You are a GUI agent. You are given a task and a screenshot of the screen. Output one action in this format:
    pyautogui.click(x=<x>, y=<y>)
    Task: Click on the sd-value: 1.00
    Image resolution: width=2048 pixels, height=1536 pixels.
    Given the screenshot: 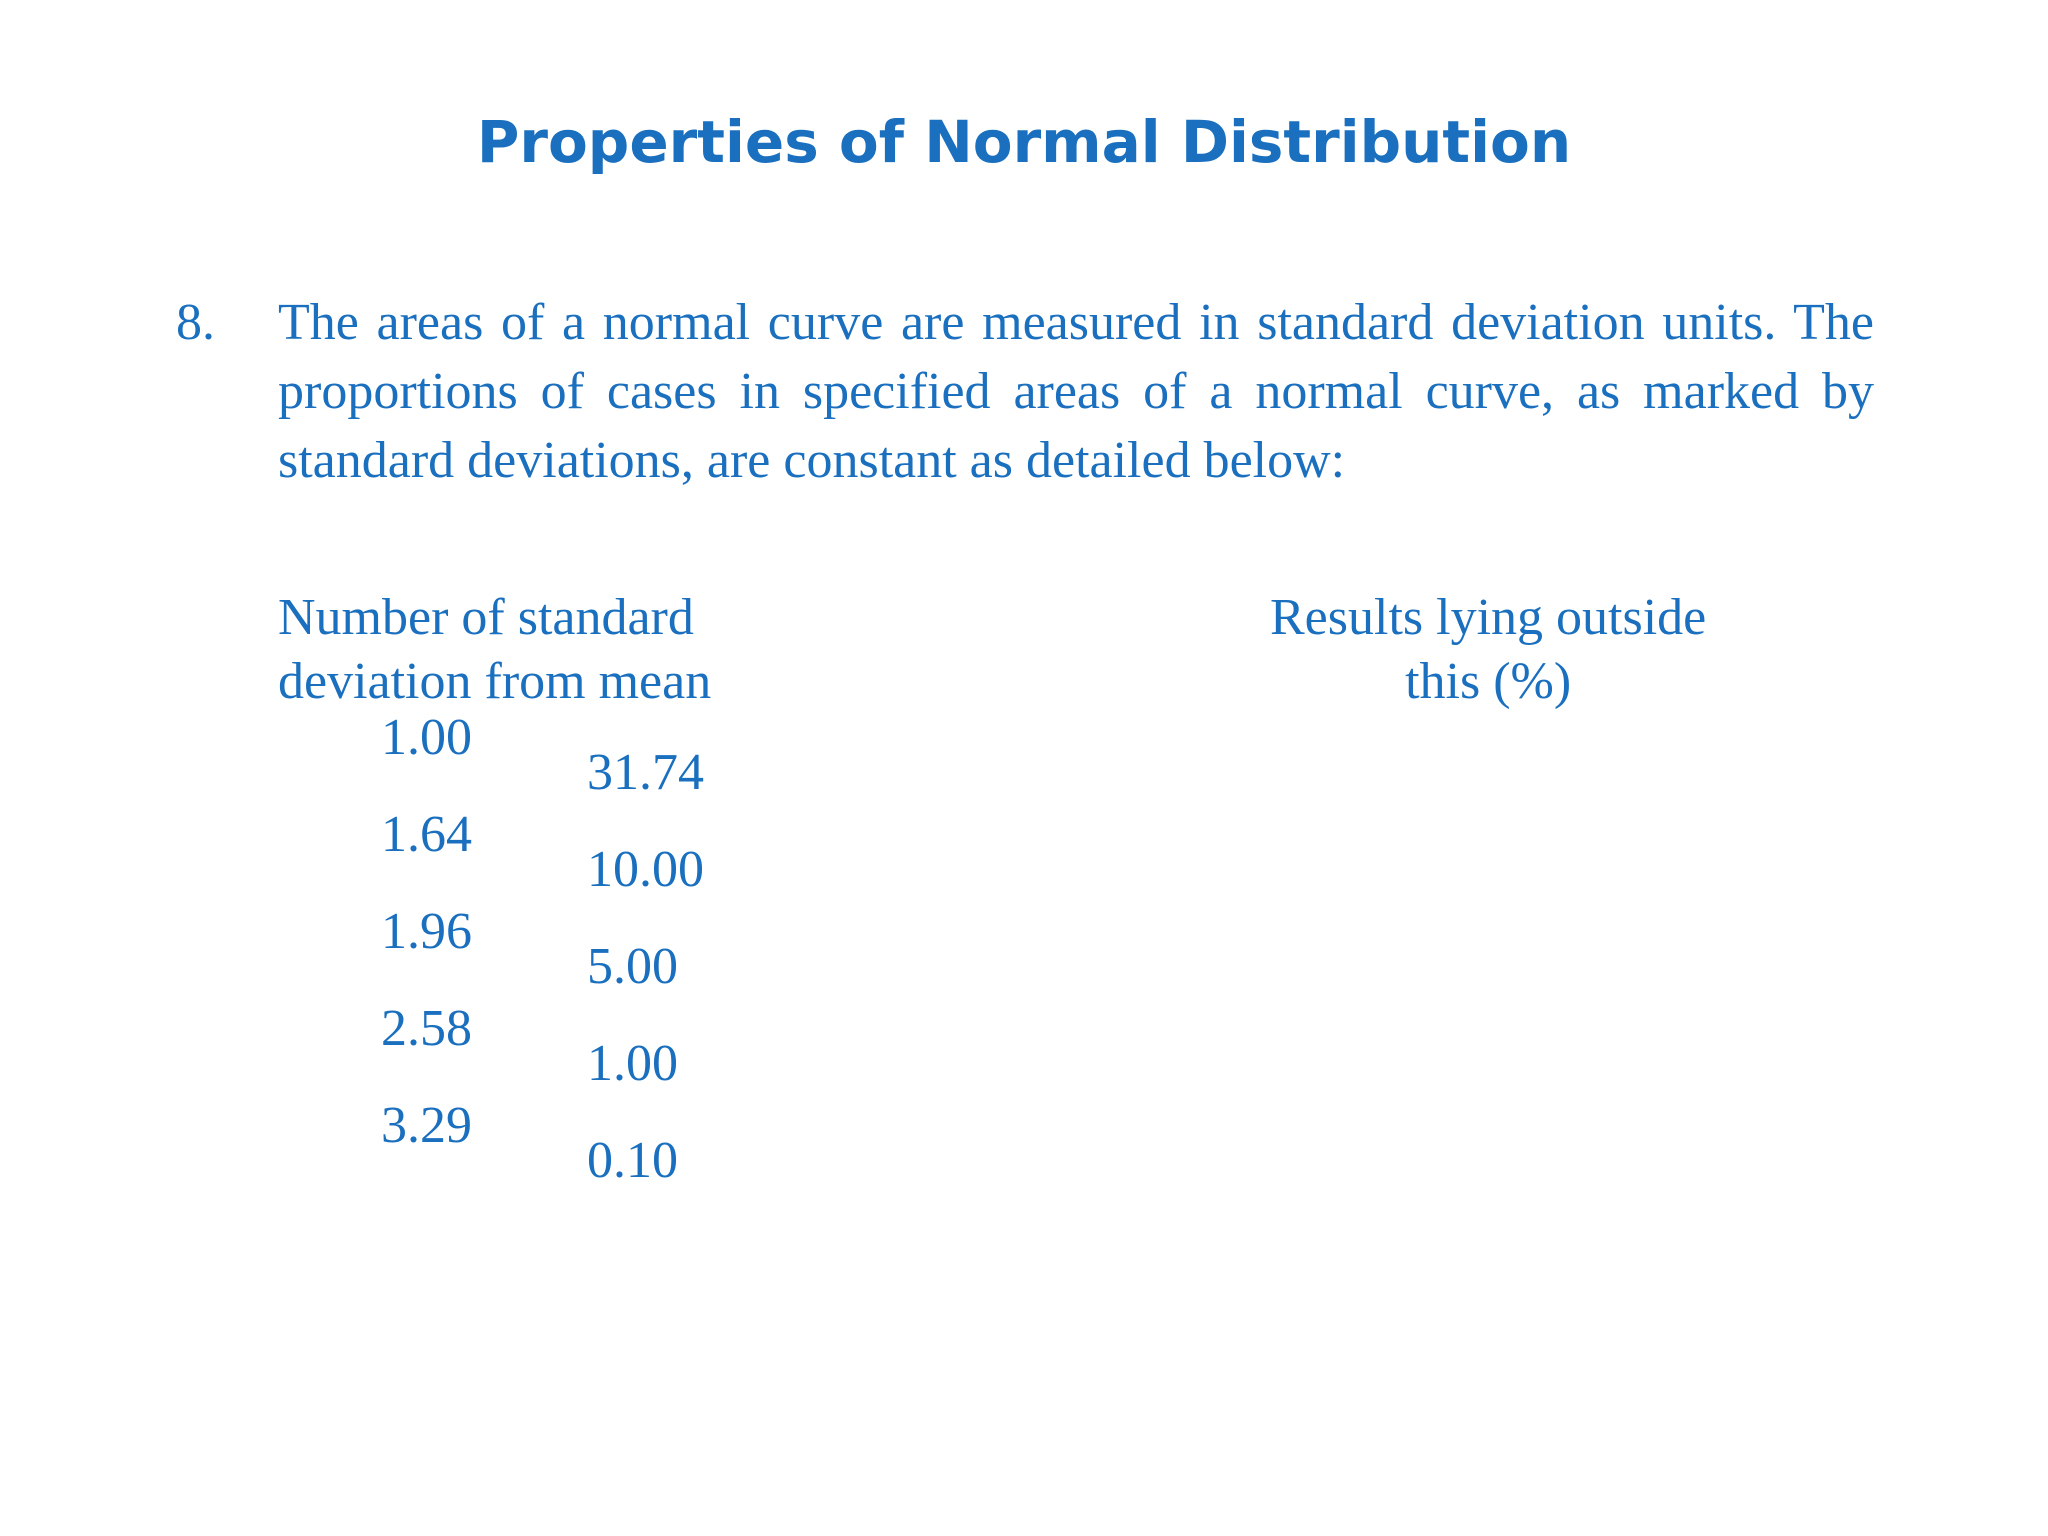 What is the action you would take?
    pyautogui.click(x=426, y=737)
    